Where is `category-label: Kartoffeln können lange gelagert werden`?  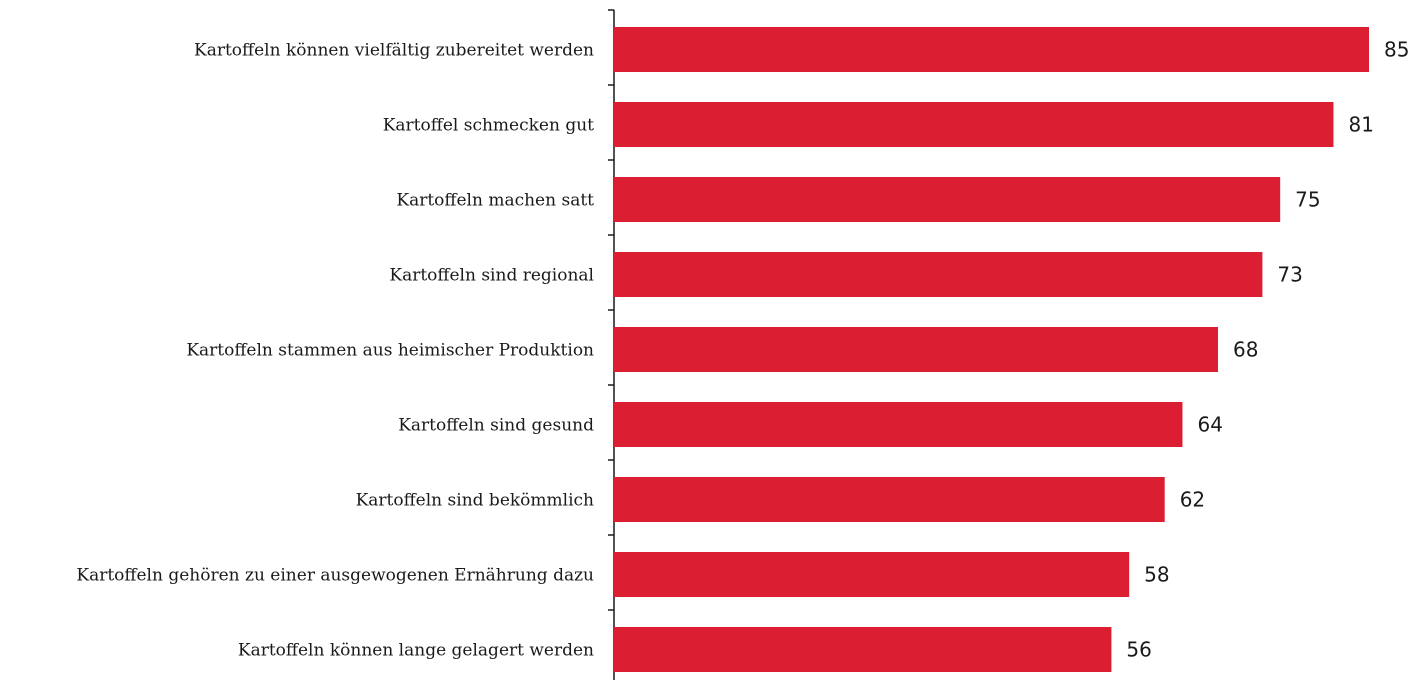
category-label: Kartoffeln können lange gelagert werden is located at coordinates (416, 651).